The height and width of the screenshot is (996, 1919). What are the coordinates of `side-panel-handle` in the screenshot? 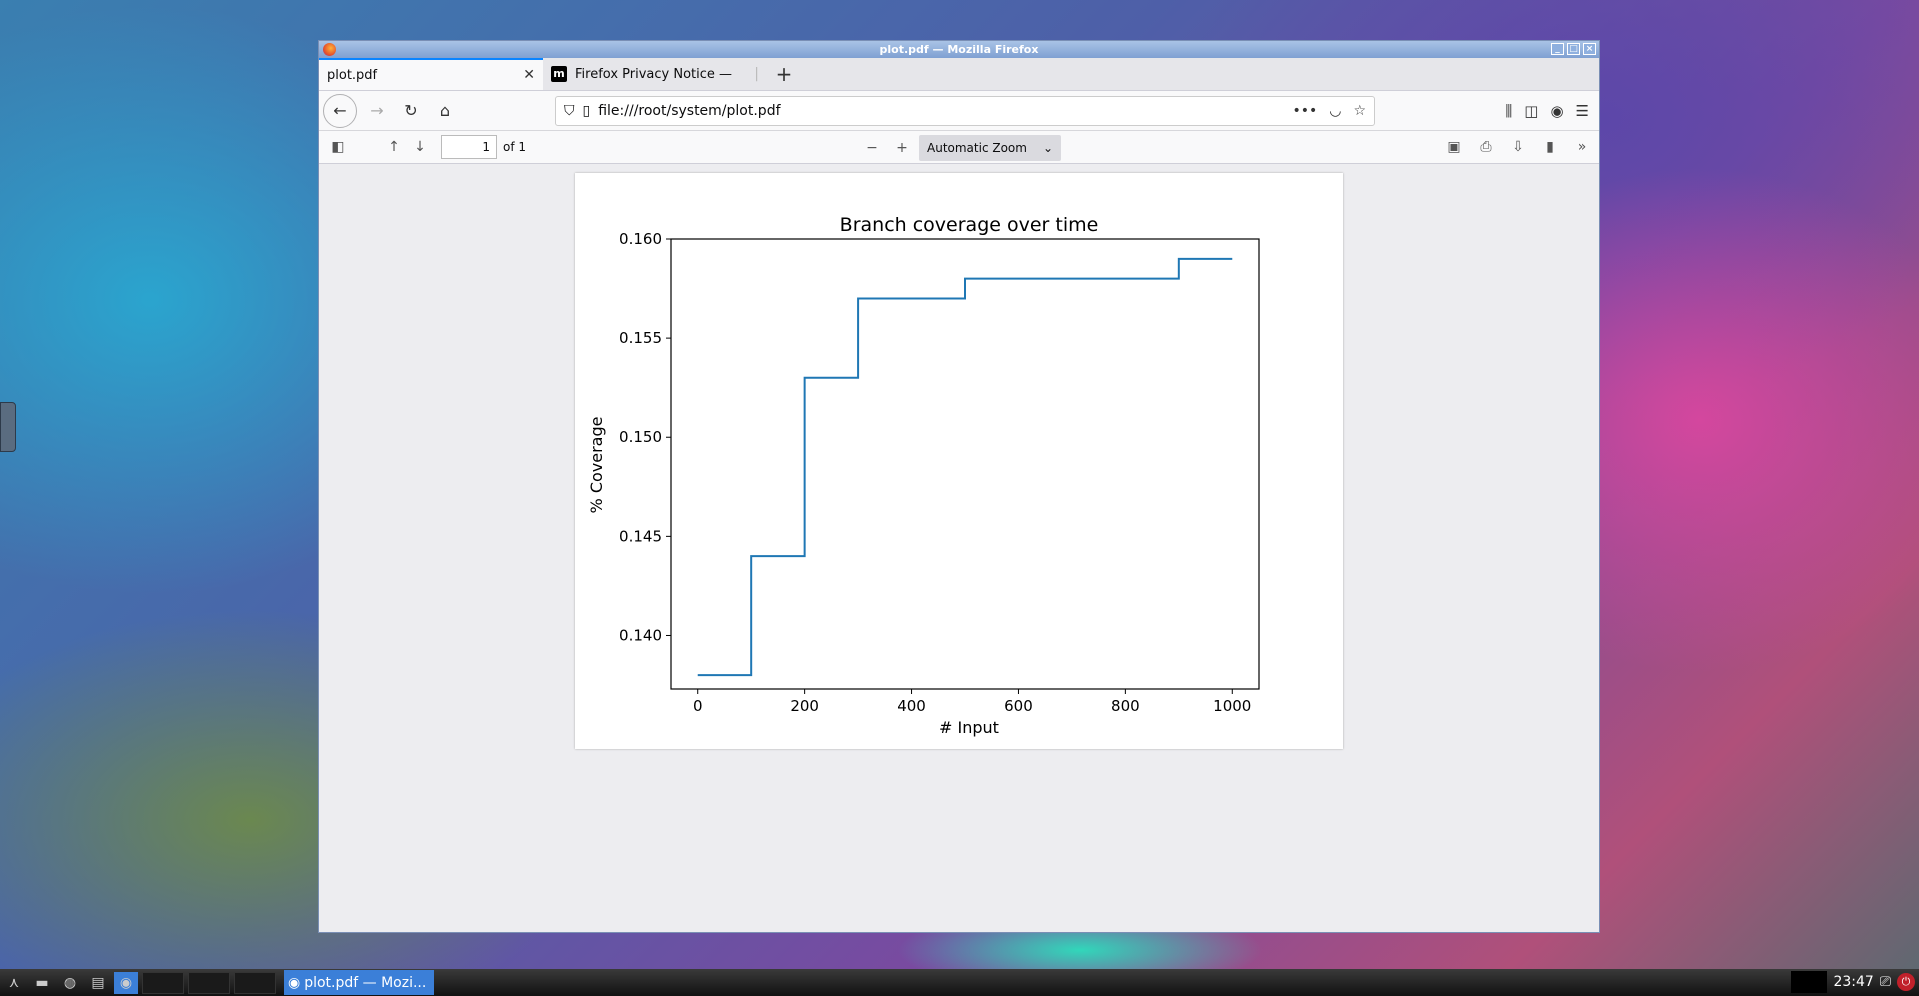 It's located at (8, 427).